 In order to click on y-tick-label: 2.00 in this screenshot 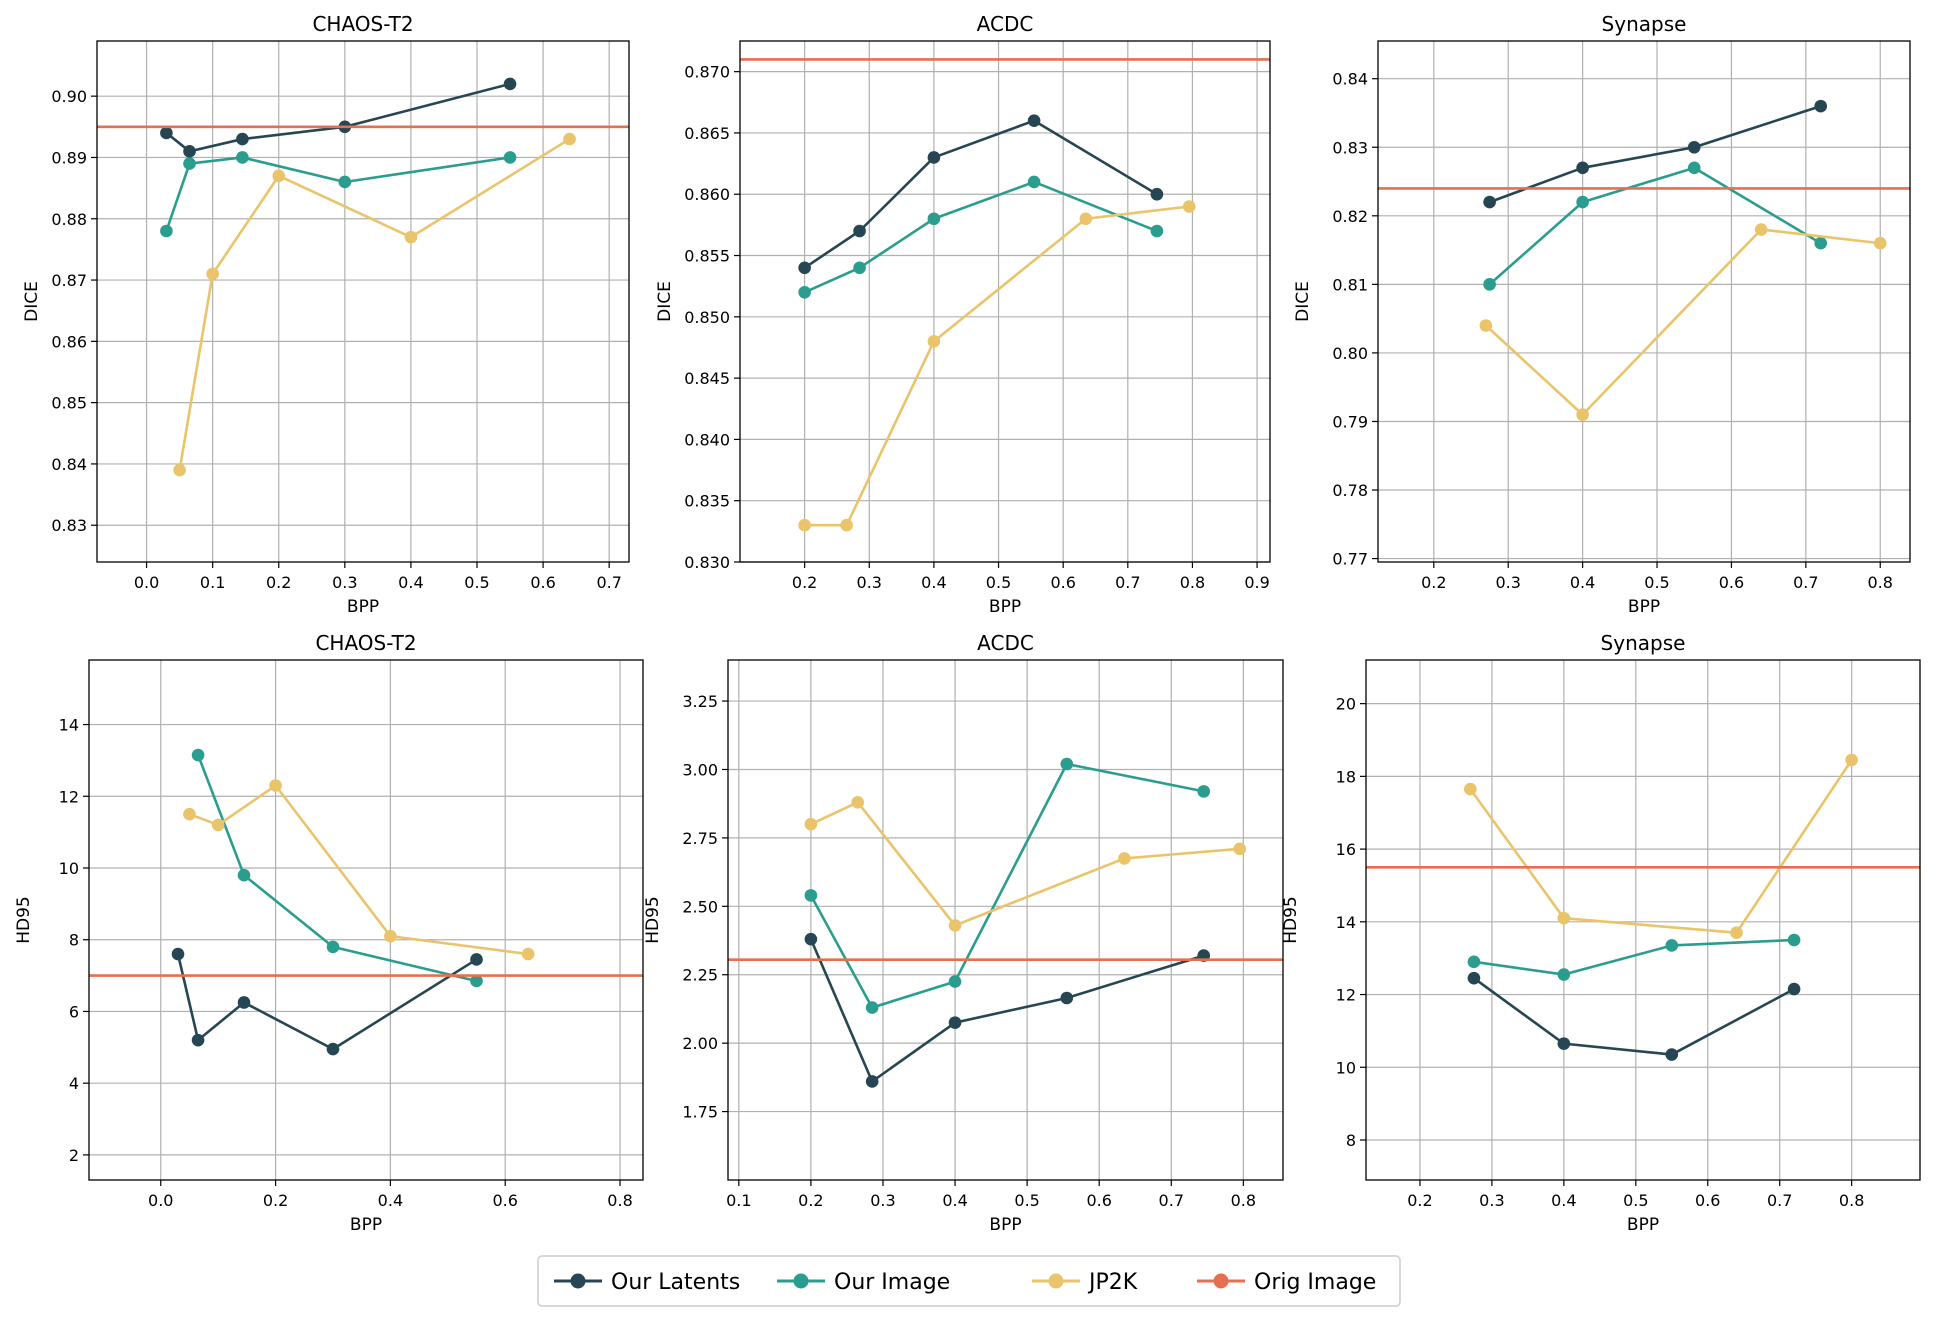, I will do `click(700, 1043)`.